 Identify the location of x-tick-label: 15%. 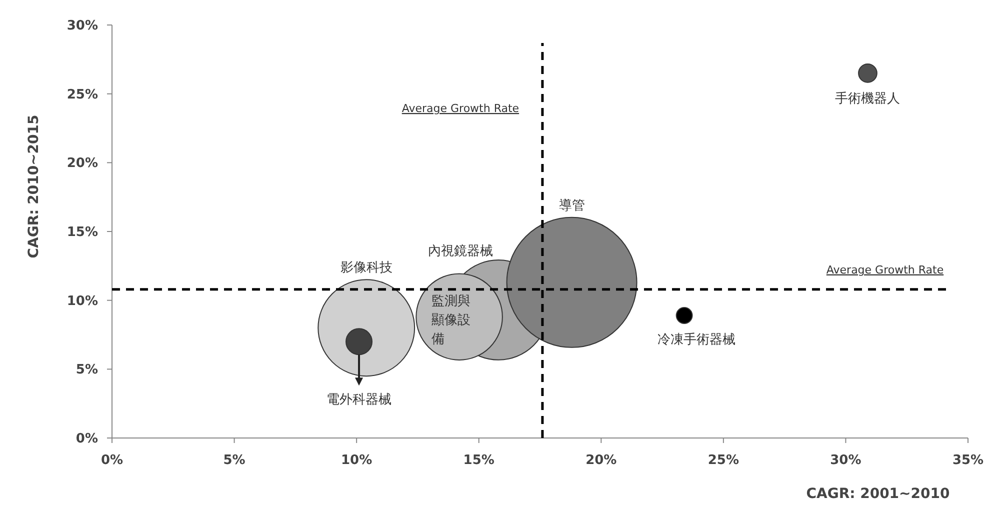
(478, 460).